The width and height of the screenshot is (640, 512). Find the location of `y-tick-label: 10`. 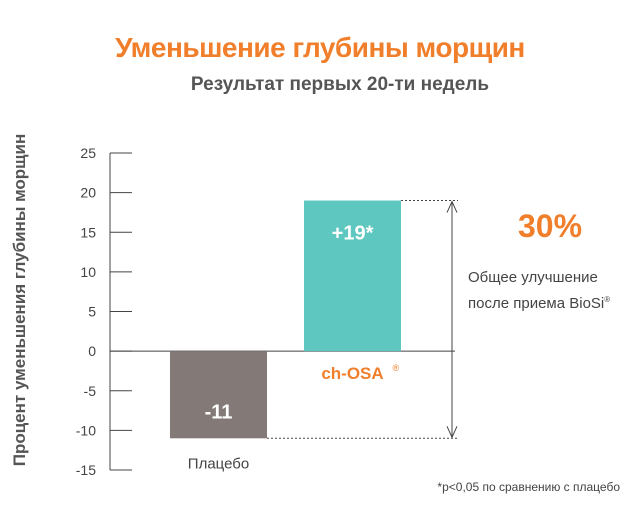

y-tick-label: 10 is located at coordinates (88, 272).